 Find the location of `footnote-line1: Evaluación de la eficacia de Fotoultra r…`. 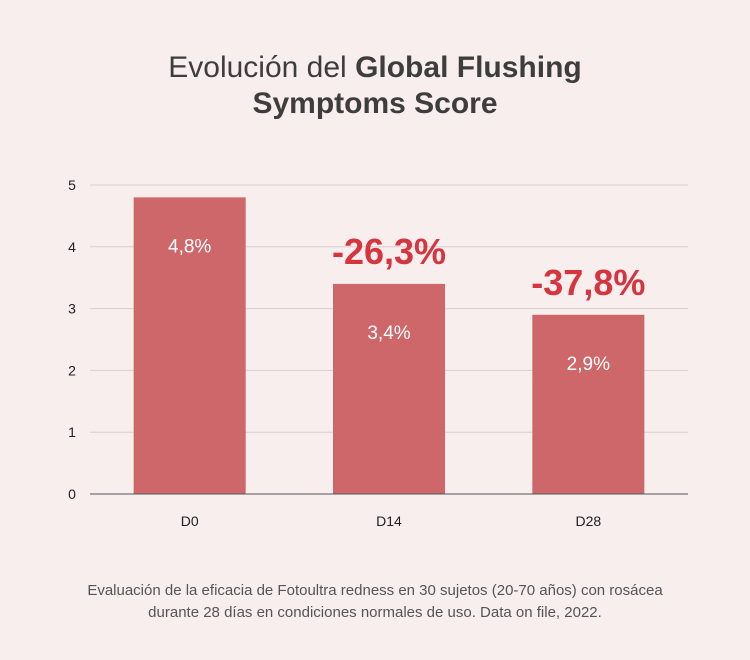

footnote-line1: Evaluación de la eficacia de Fotoultra r… is located at coordinates (375, 590).